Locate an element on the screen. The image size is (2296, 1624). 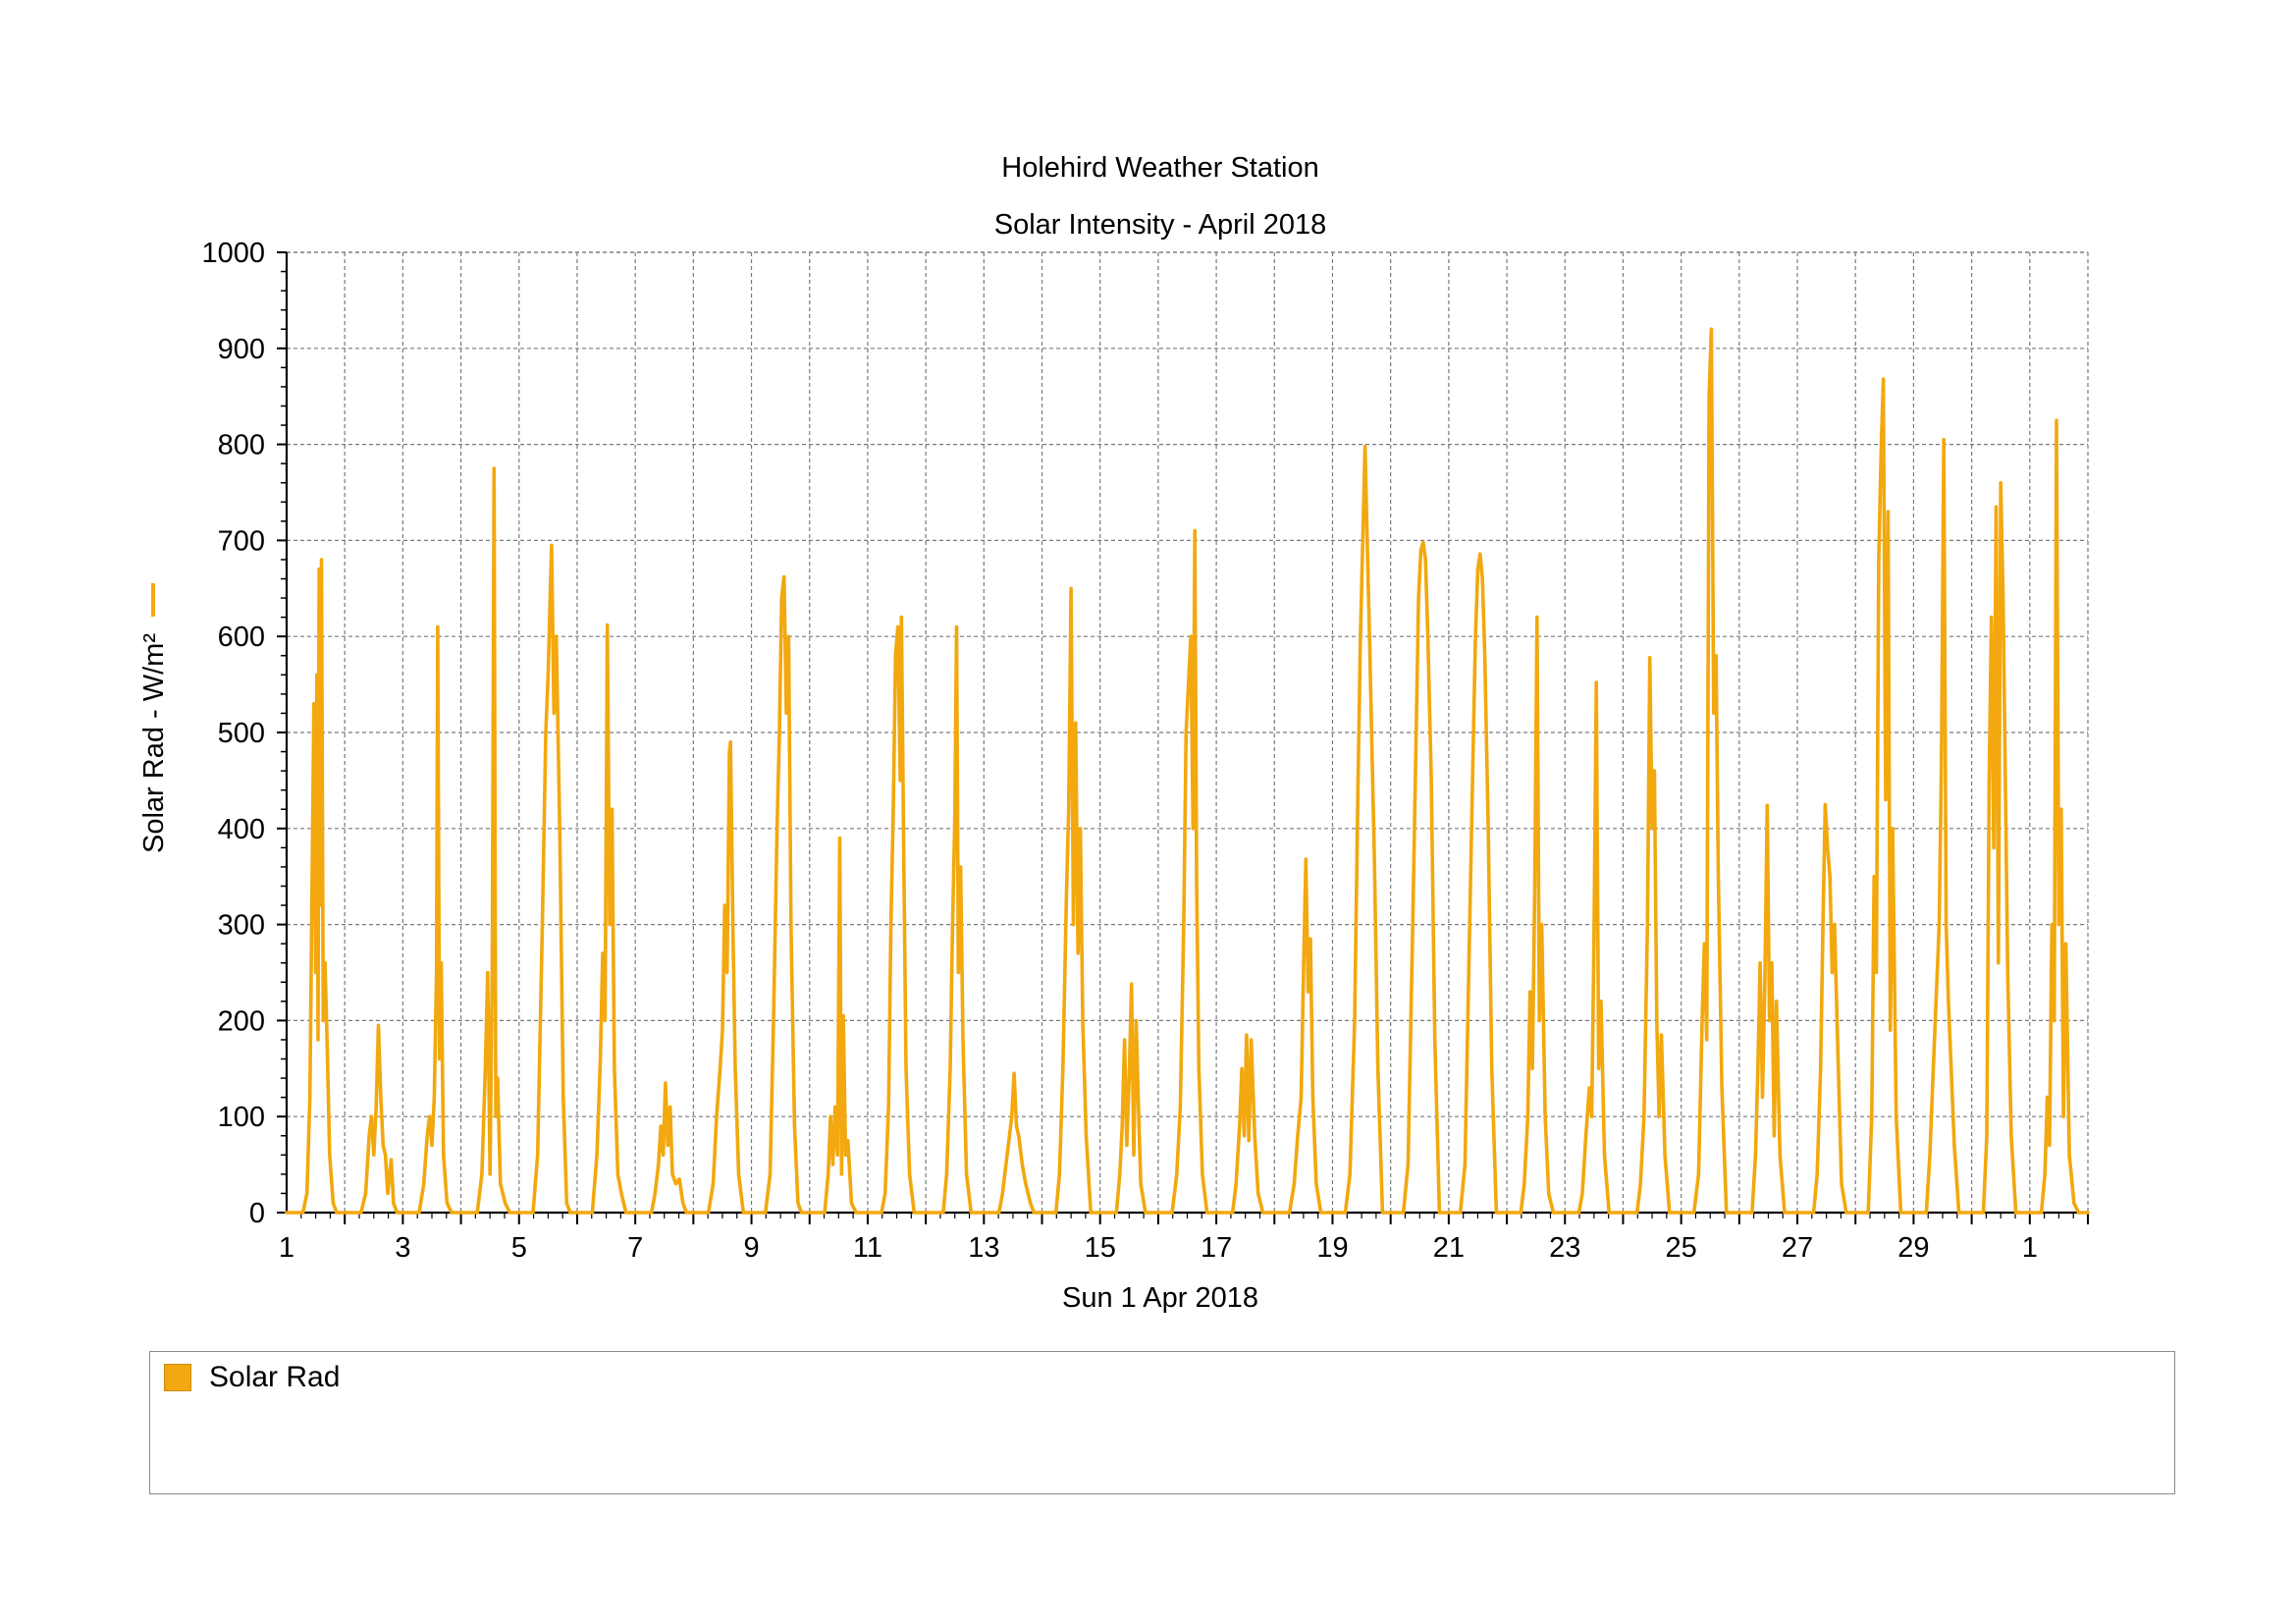
y-tick-label-400: 400 is located at coordinates (242, 829).